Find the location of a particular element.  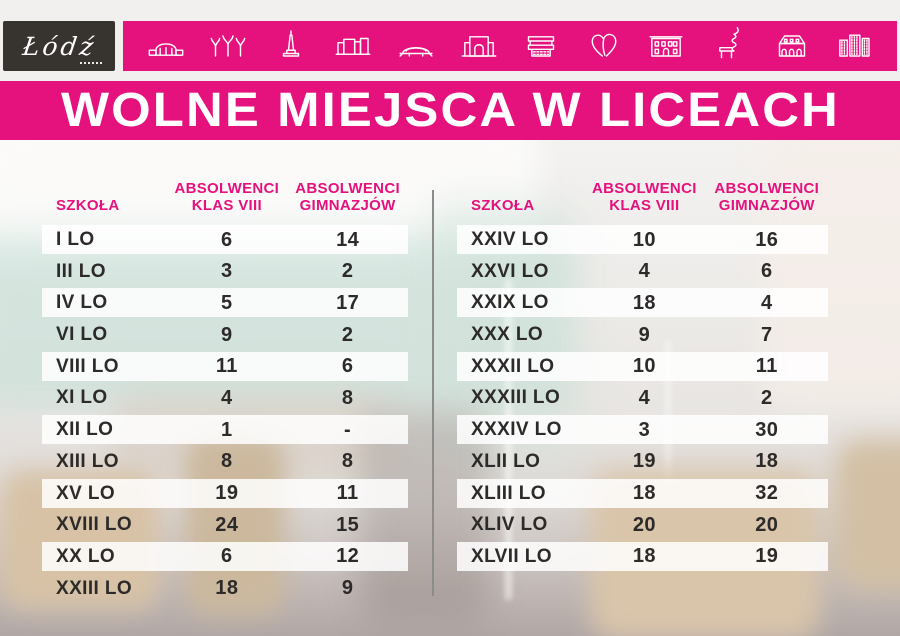

school-cell: IV LO is located at coordinates (82, 303).